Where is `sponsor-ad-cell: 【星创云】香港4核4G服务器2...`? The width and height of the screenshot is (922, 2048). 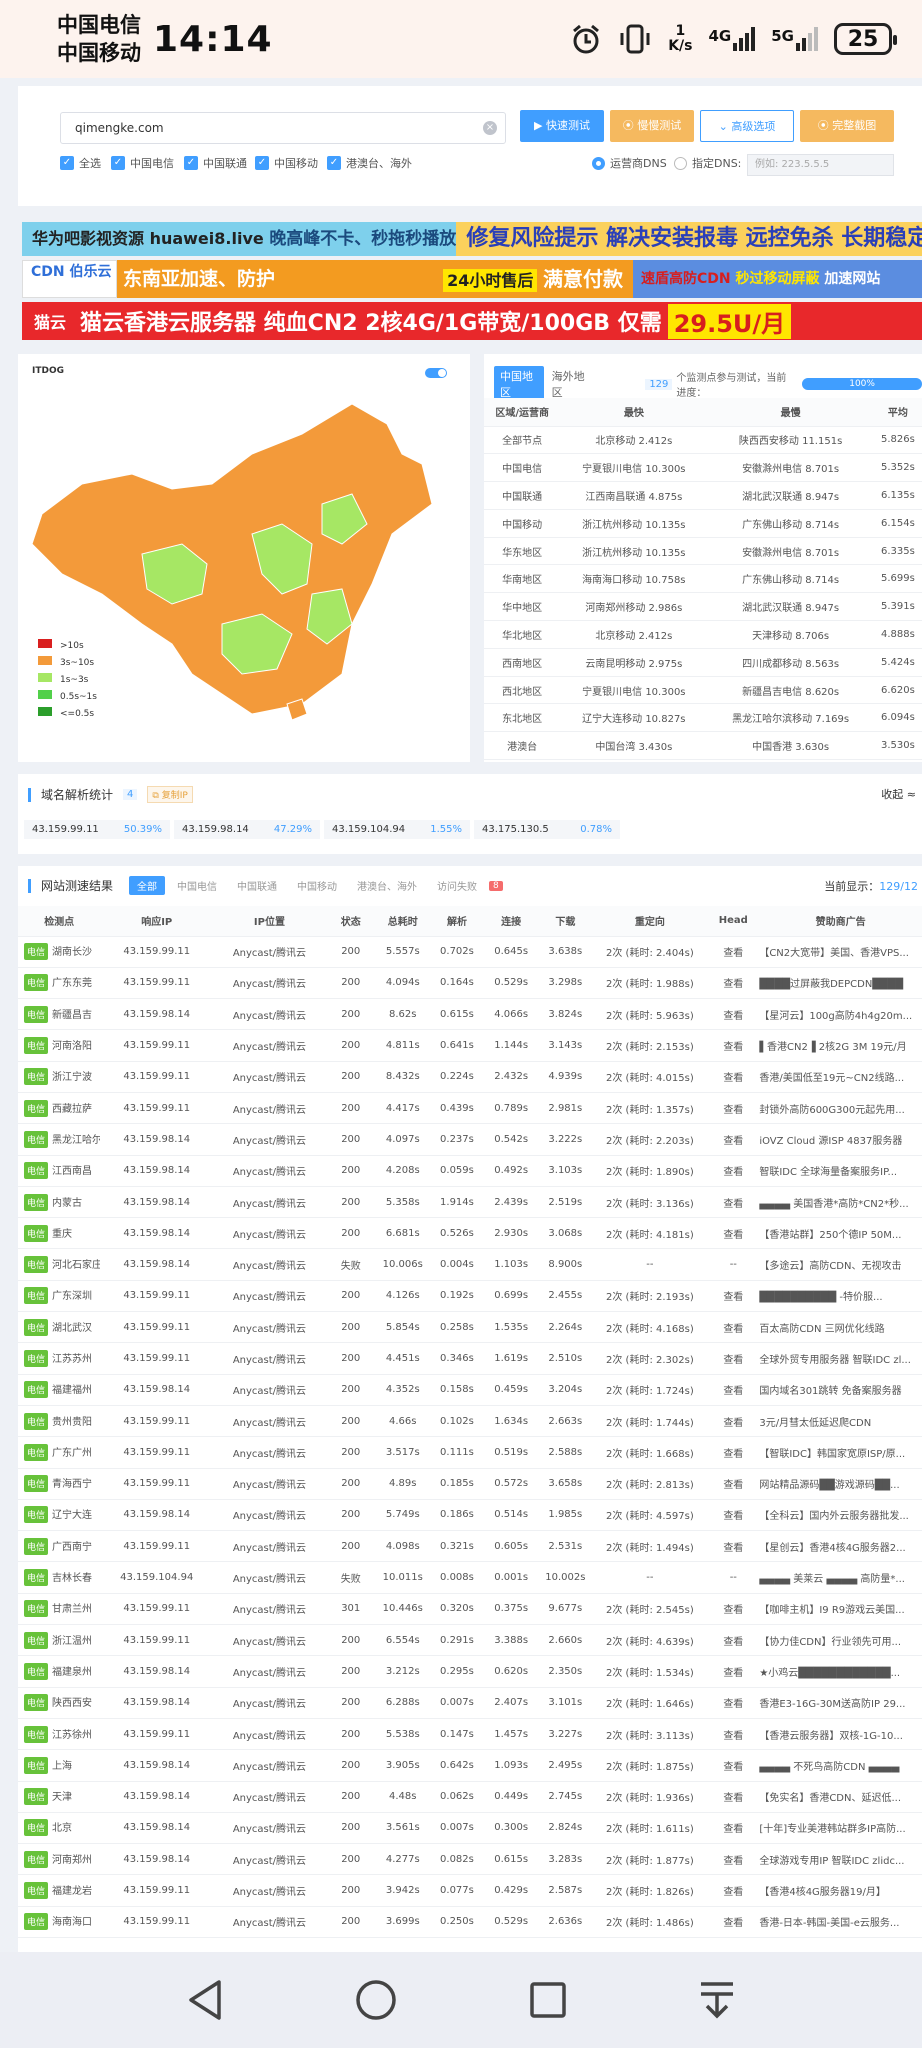
sponsor-ad-cell: 【星创云】香港4核4G服务器2... is located at coordinates (832, 1548).